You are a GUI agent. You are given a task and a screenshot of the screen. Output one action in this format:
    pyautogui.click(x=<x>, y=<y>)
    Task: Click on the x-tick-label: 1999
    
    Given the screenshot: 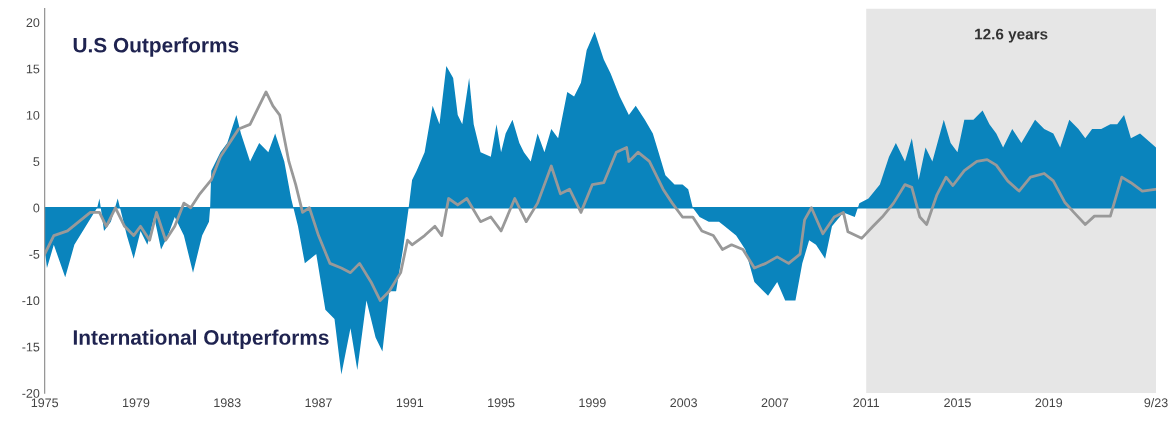 What is the action you would take?
    pyautogui.click(x=592, y=403)
    